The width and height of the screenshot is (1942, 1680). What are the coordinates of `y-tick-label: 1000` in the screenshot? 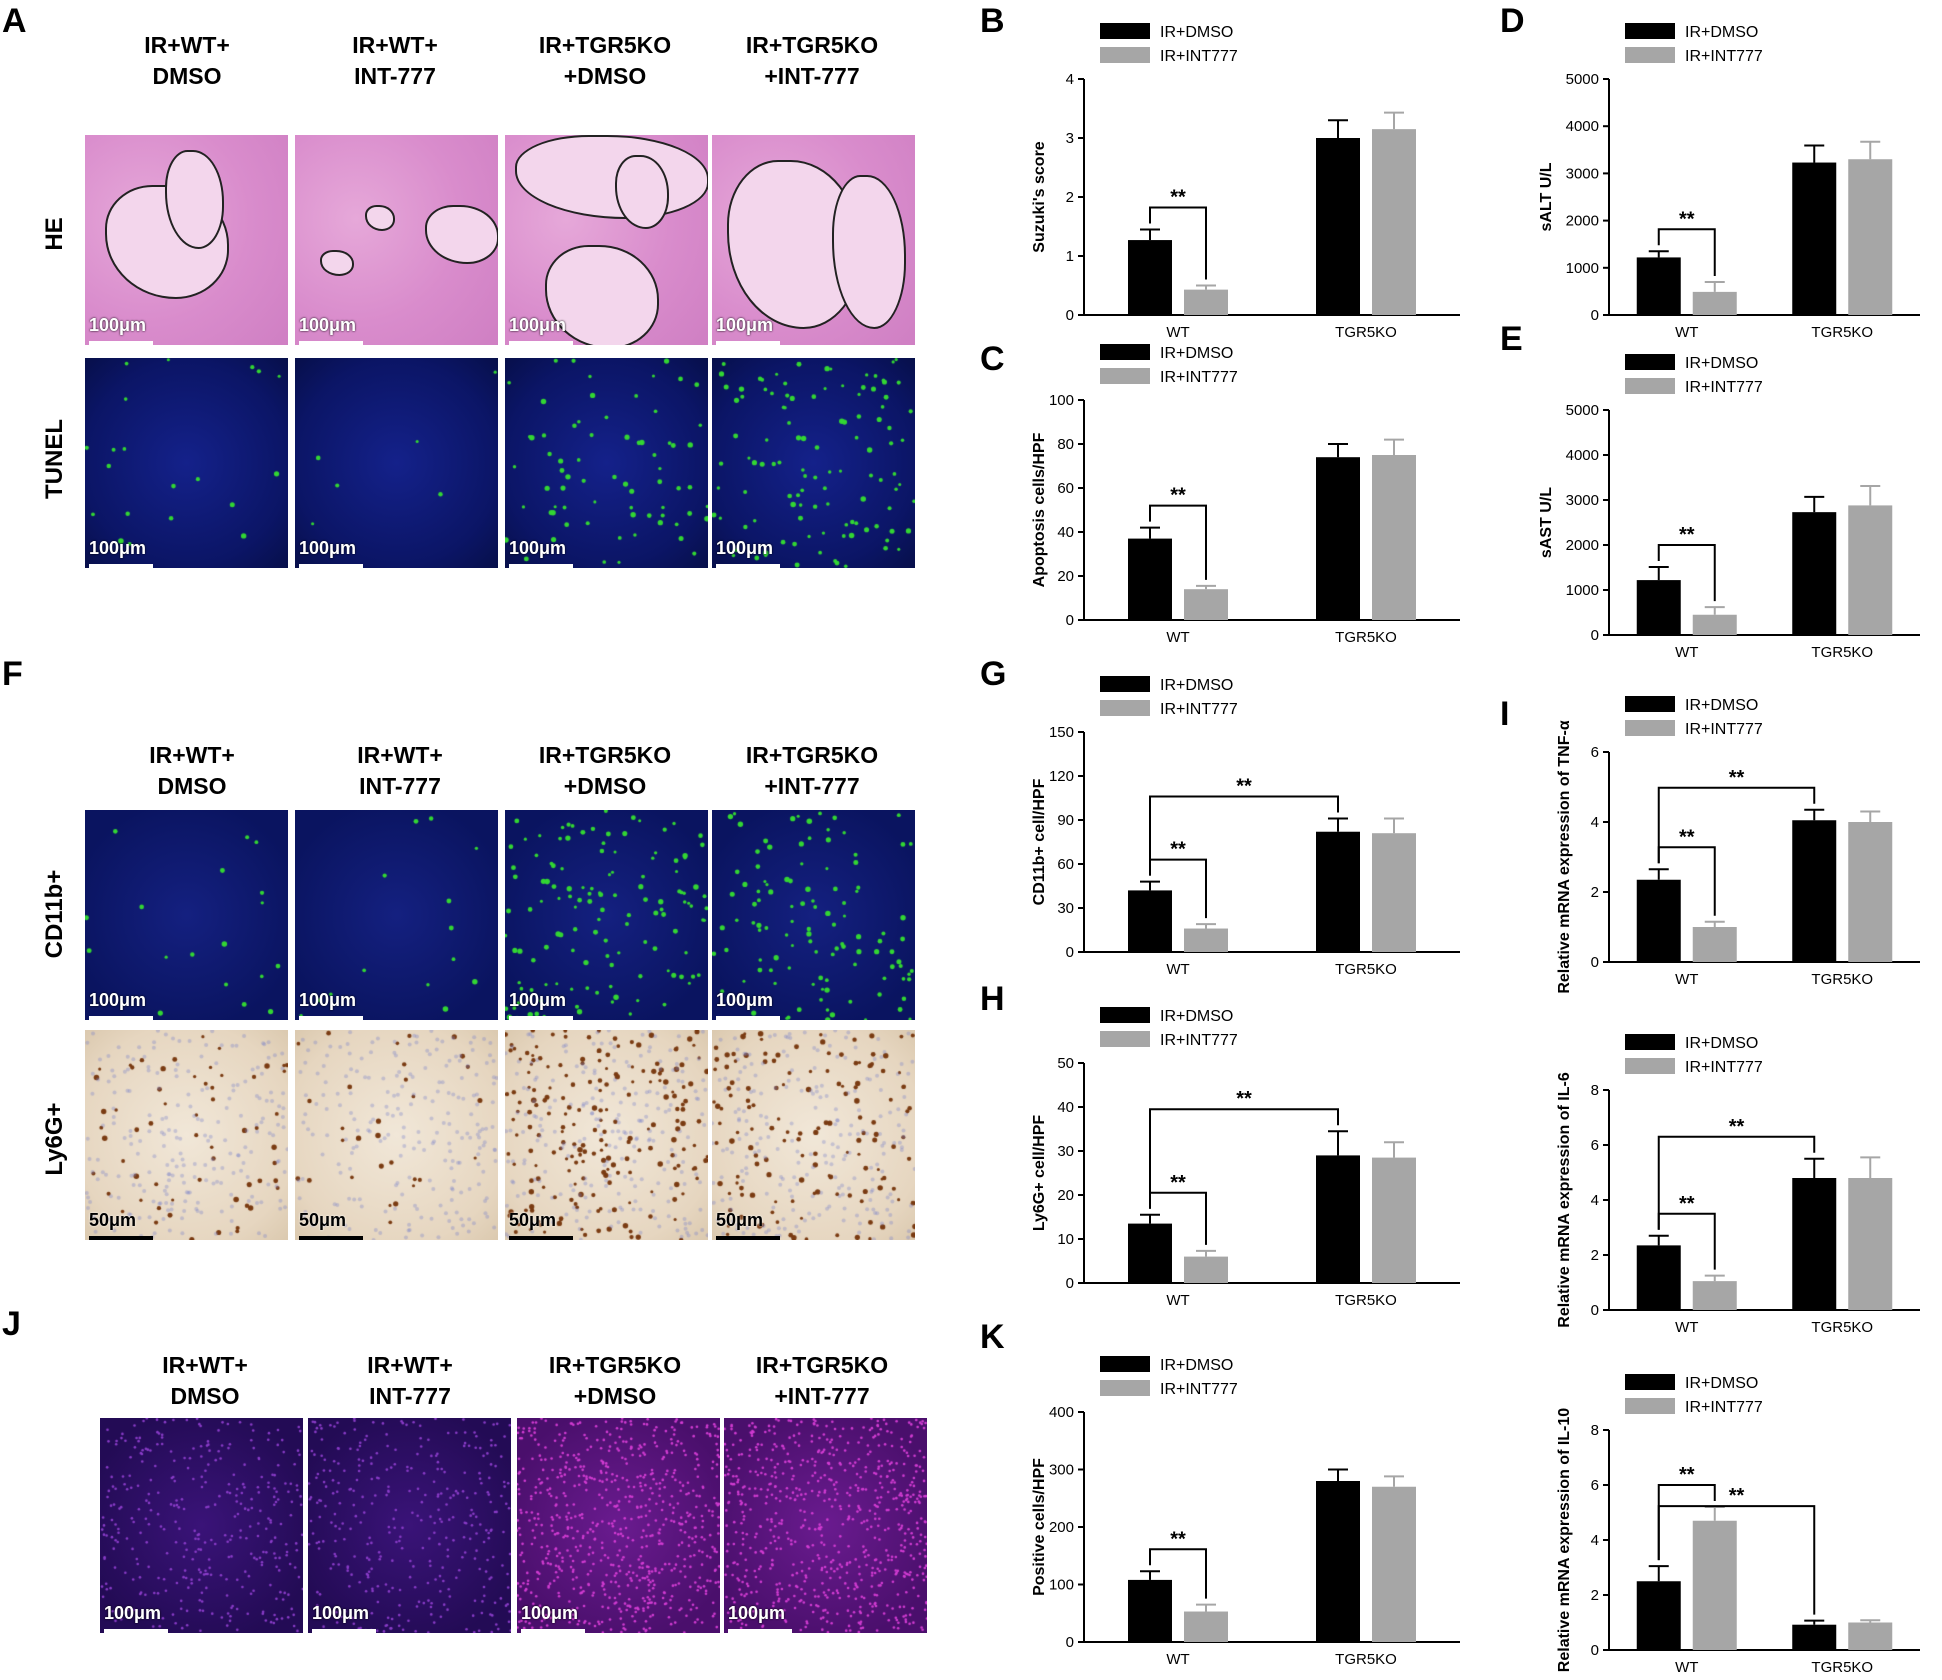 It's located at (1582, 590).